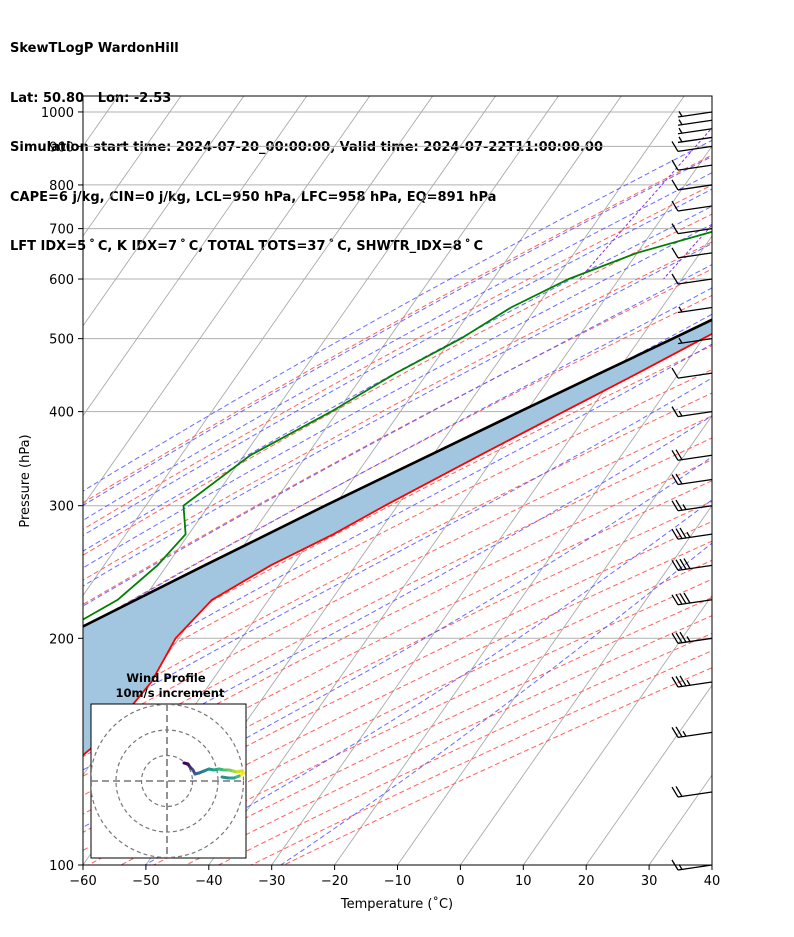  I want to click on x-tick-label: −40, so click(208, 881).